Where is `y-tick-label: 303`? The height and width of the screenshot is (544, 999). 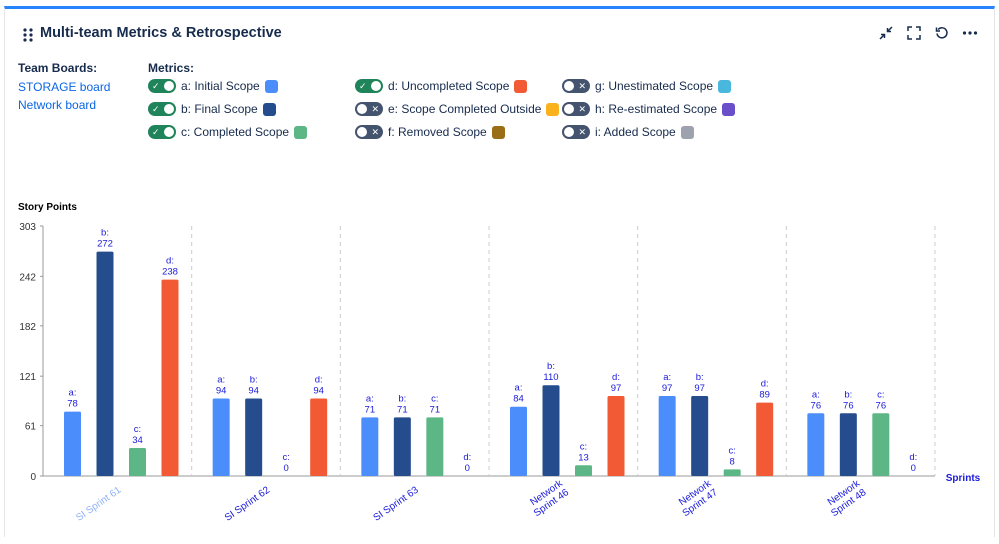 y-tick-label: 303 is located at coordinates (27, 227).